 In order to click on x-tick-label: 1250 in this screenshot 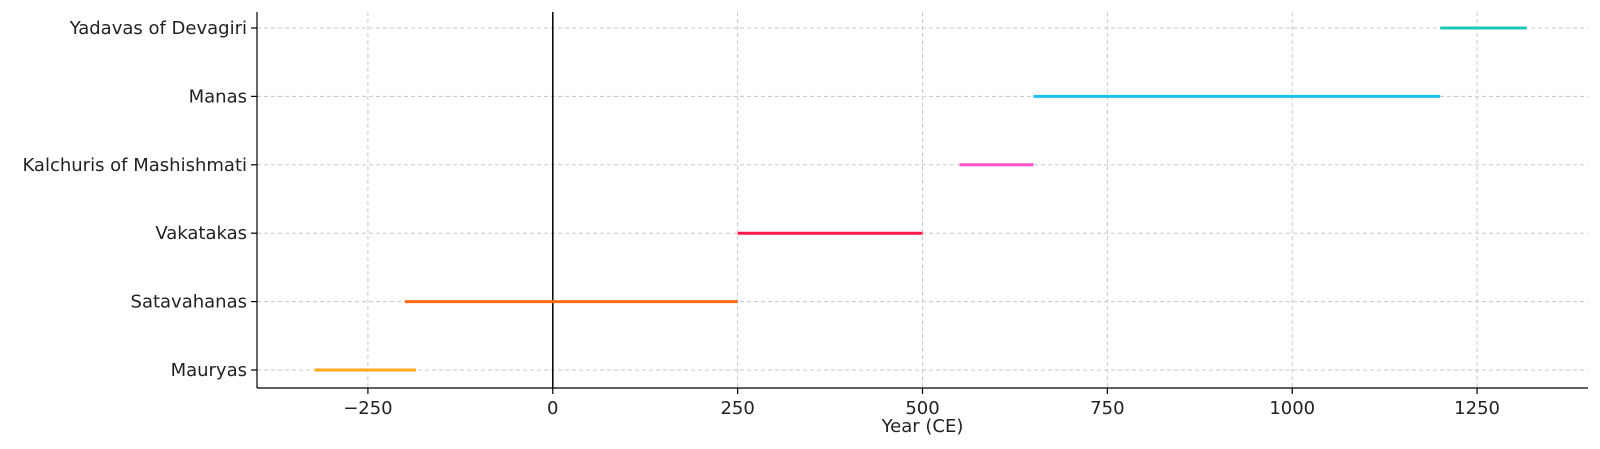, I will do `click(1477, 408)`.